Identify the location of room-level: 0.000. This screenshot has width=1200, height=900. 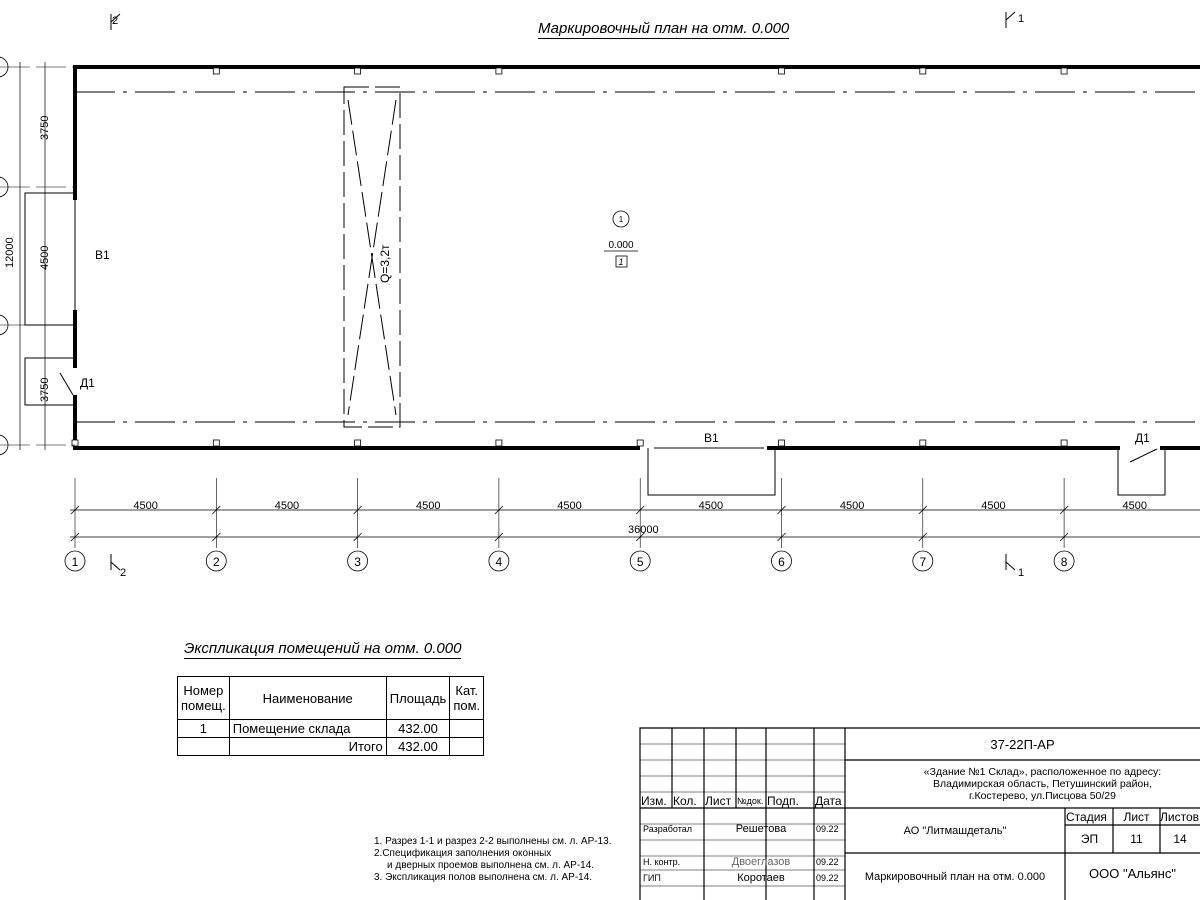
(620, 245).